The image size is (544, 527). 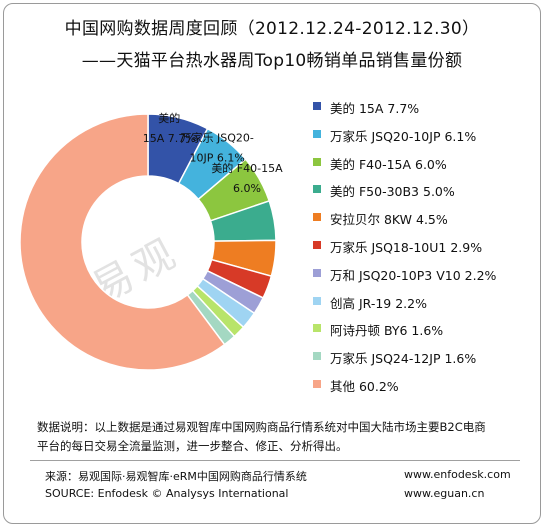 What do you see at coordinates (261, 427) in the screenshot?
I see `data-note-line1: 数据说明：以上数据是通过易观智库中国网购商品行情系统对中国大陆市场主要B2C电商` at bounding box center [261, 427].